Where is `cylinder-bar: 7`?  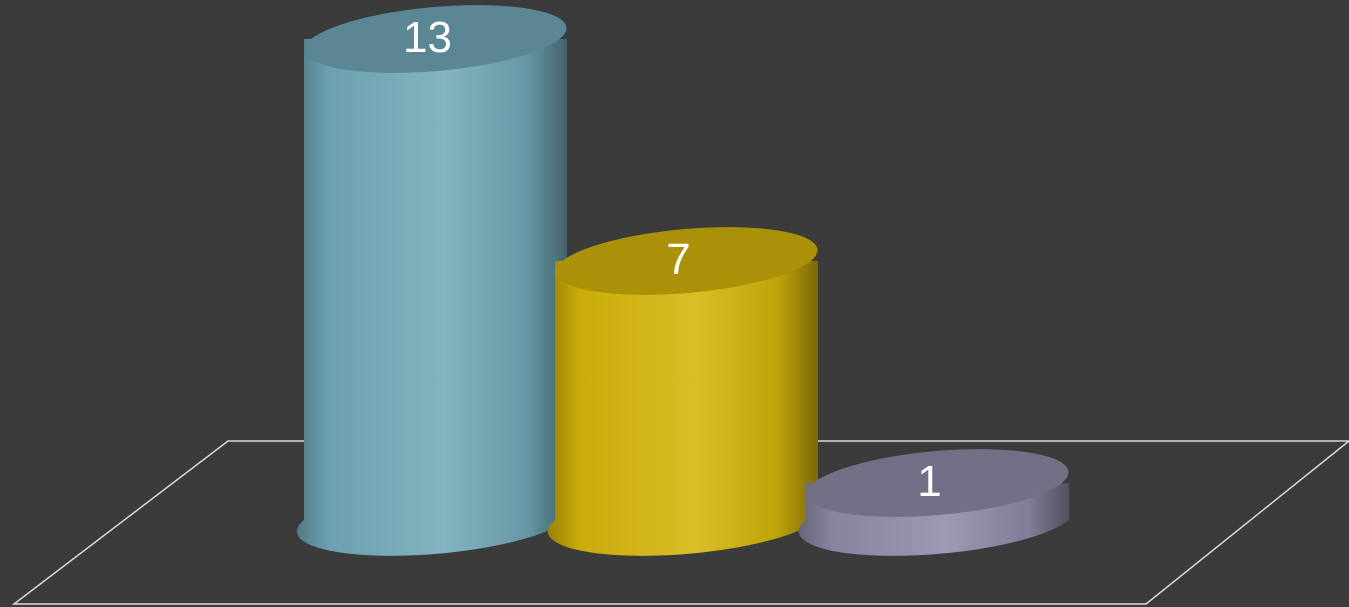
cylinder-bar: 7 is located at coordinates (682, 391).